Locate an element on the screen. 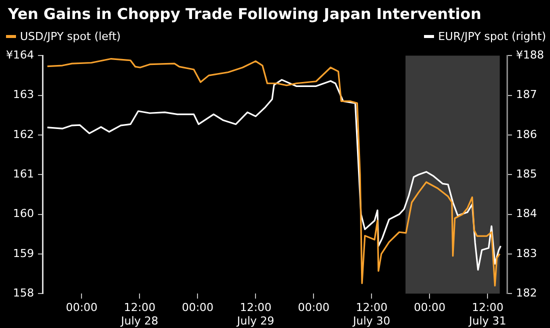  x-tick-label: 12:00 July 30 is located at coordinates (371, 314).